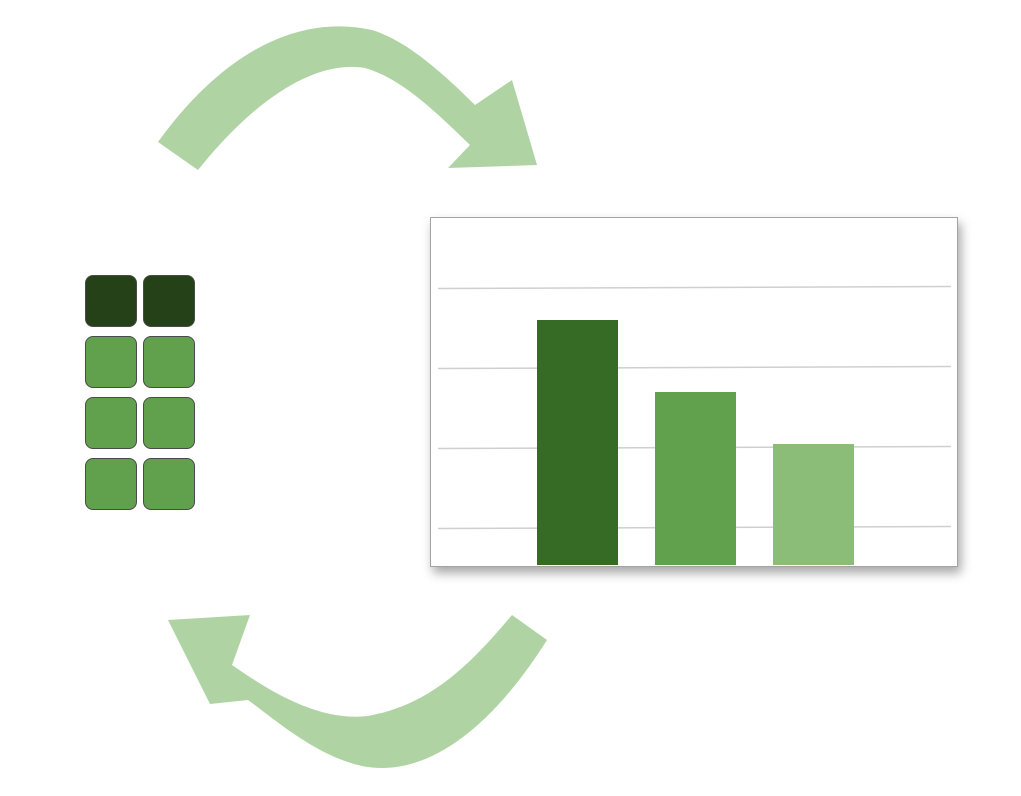  Describe the element at coordinates (347, 98) in the screenshot. I see `arrow-top-shape` at that location.